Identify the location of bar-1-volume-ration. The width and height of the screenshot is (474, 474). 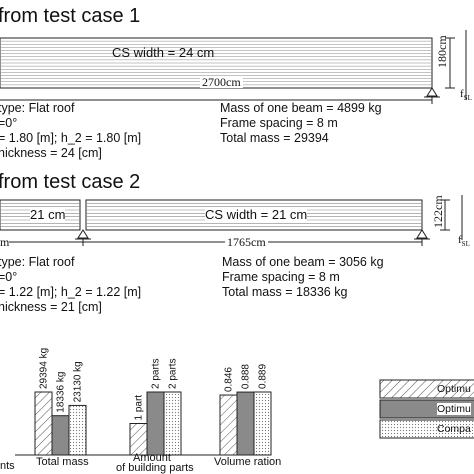
(228, 425).